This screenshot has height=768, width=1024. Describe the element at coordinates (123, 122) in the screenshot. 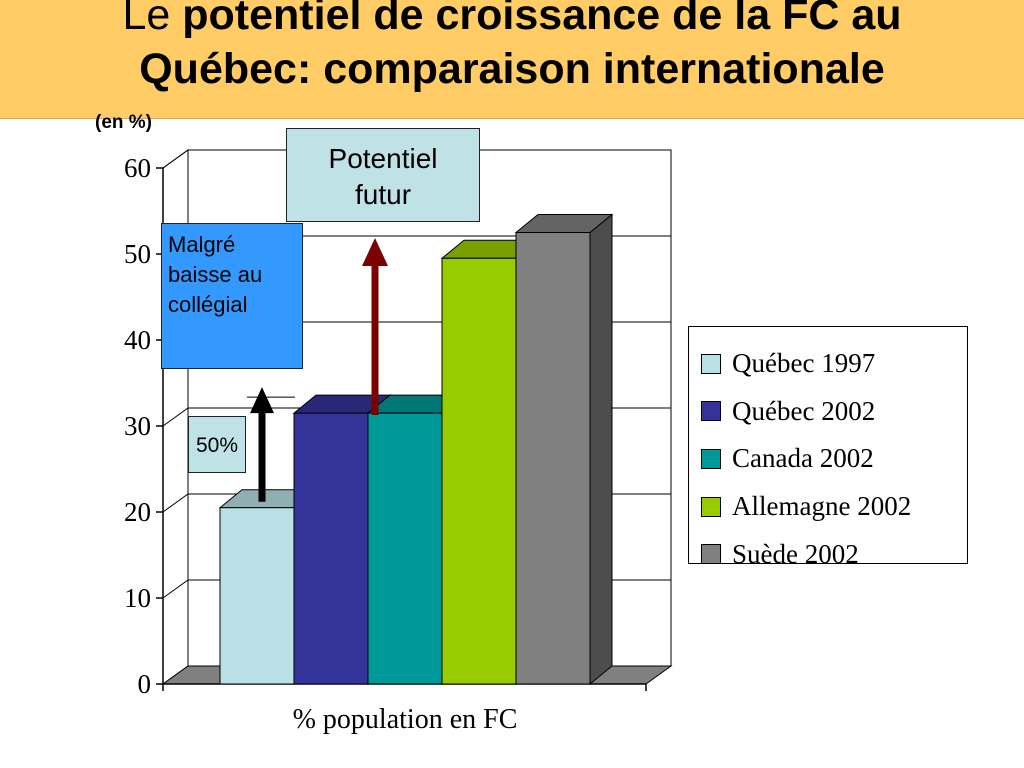

I see `unit-label: (en %)` at that location.